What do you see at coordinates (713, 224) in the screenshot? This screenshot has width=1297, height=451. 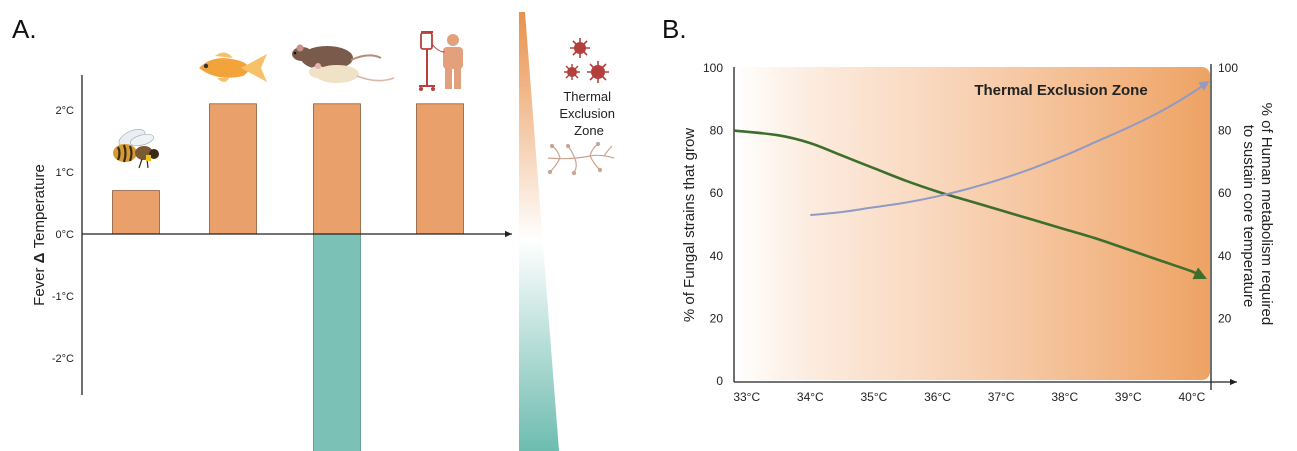 I see `panel-b-left-tick-labels: 0 20 40 60 80 100` at bounding box center [713, 224].